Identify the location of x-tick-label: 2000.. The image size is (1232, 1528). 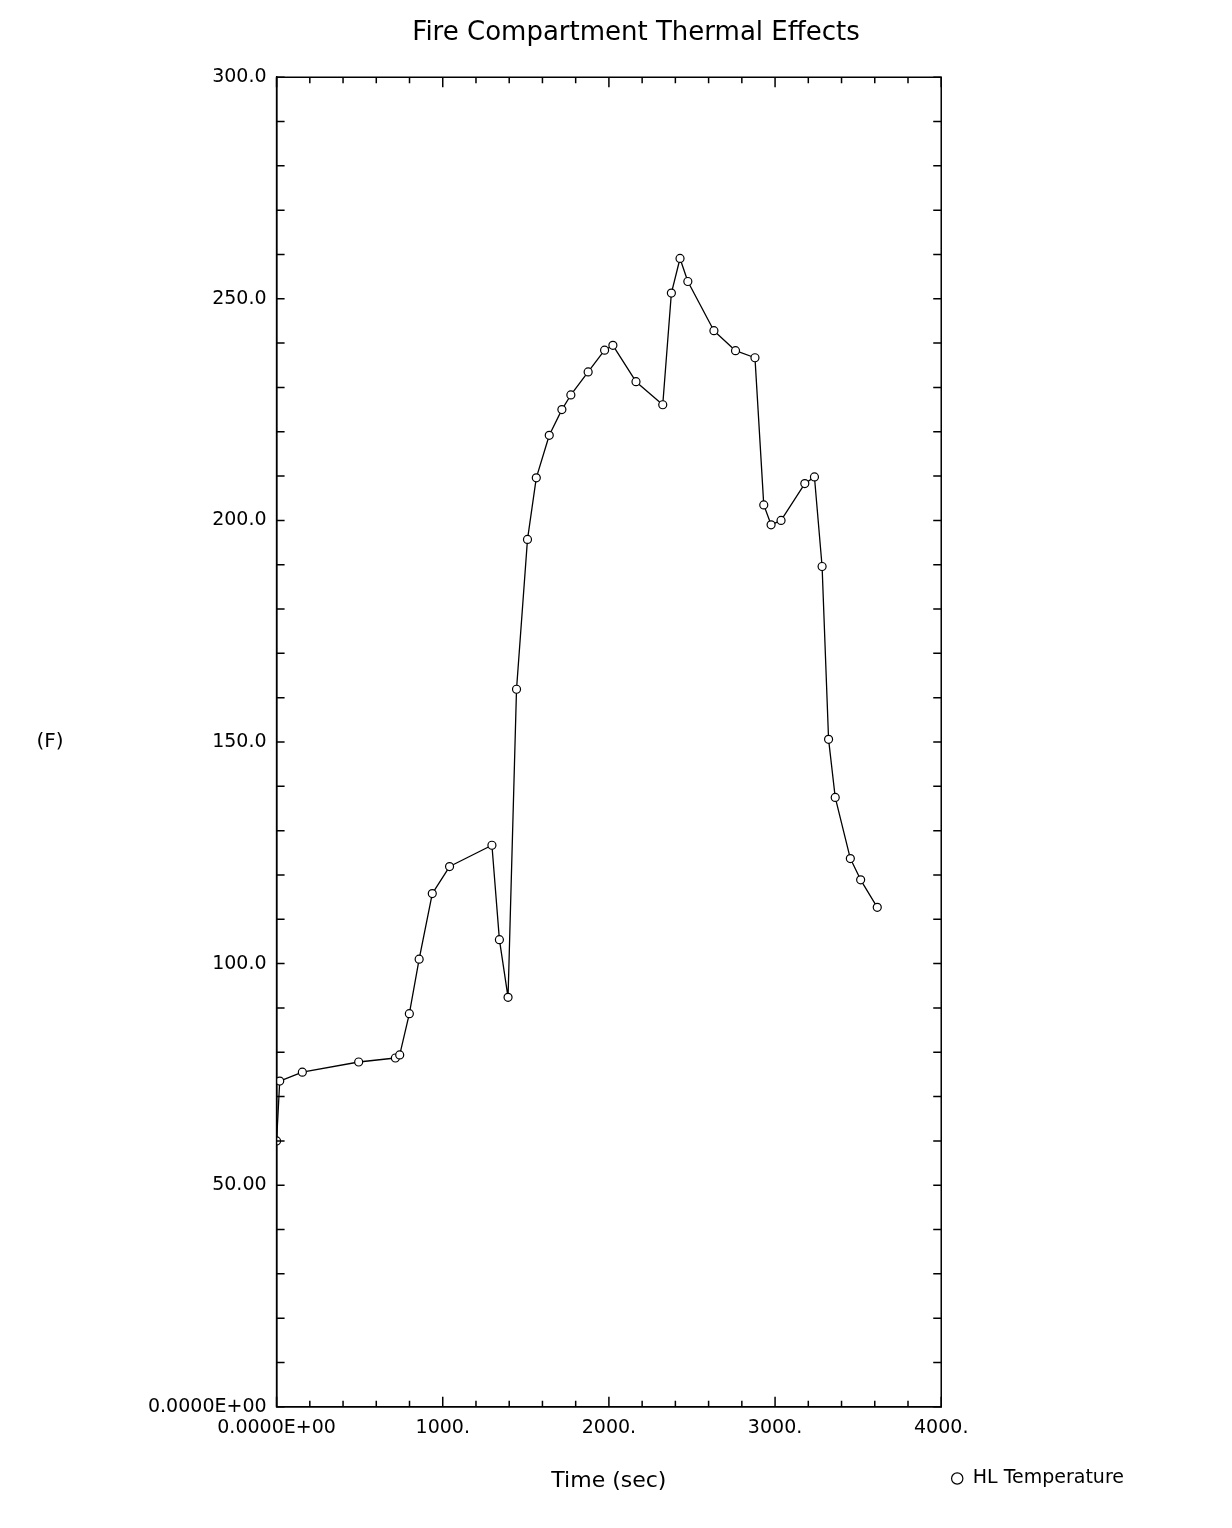
(609, 1426).